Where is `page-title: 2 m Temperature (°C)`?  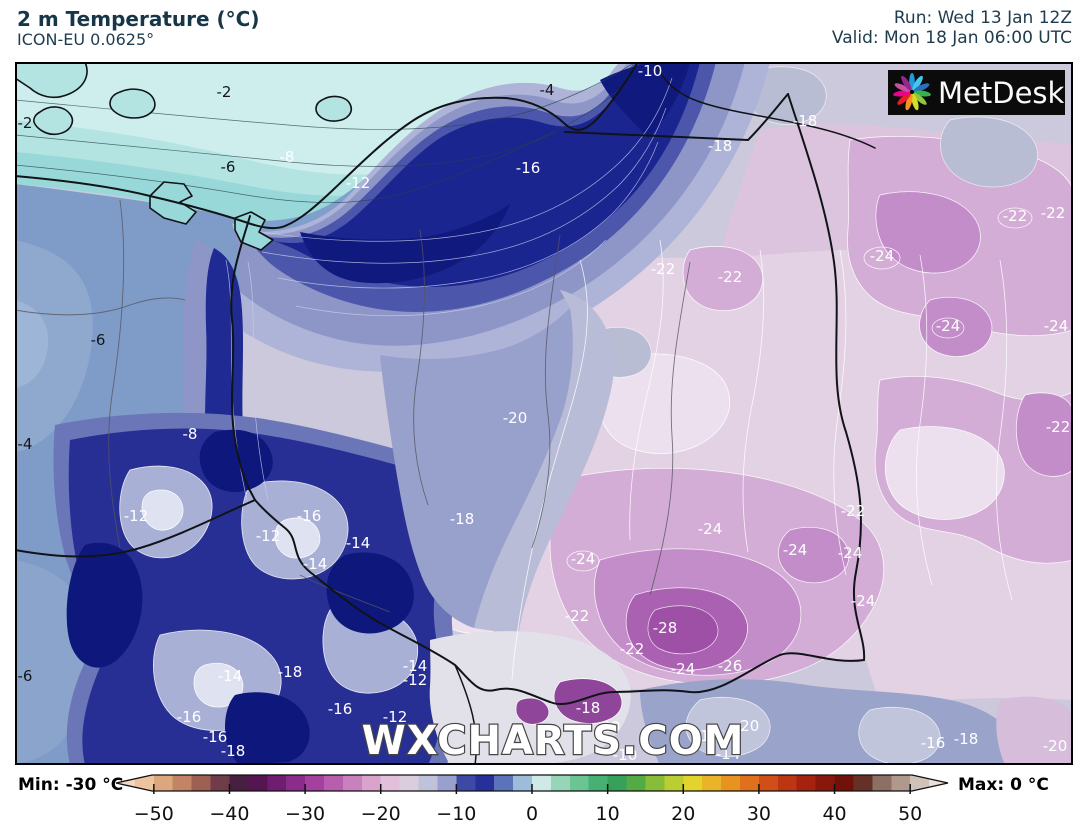 page-title: 2 m Temperature (°C) is located at coordinates (138, 19).